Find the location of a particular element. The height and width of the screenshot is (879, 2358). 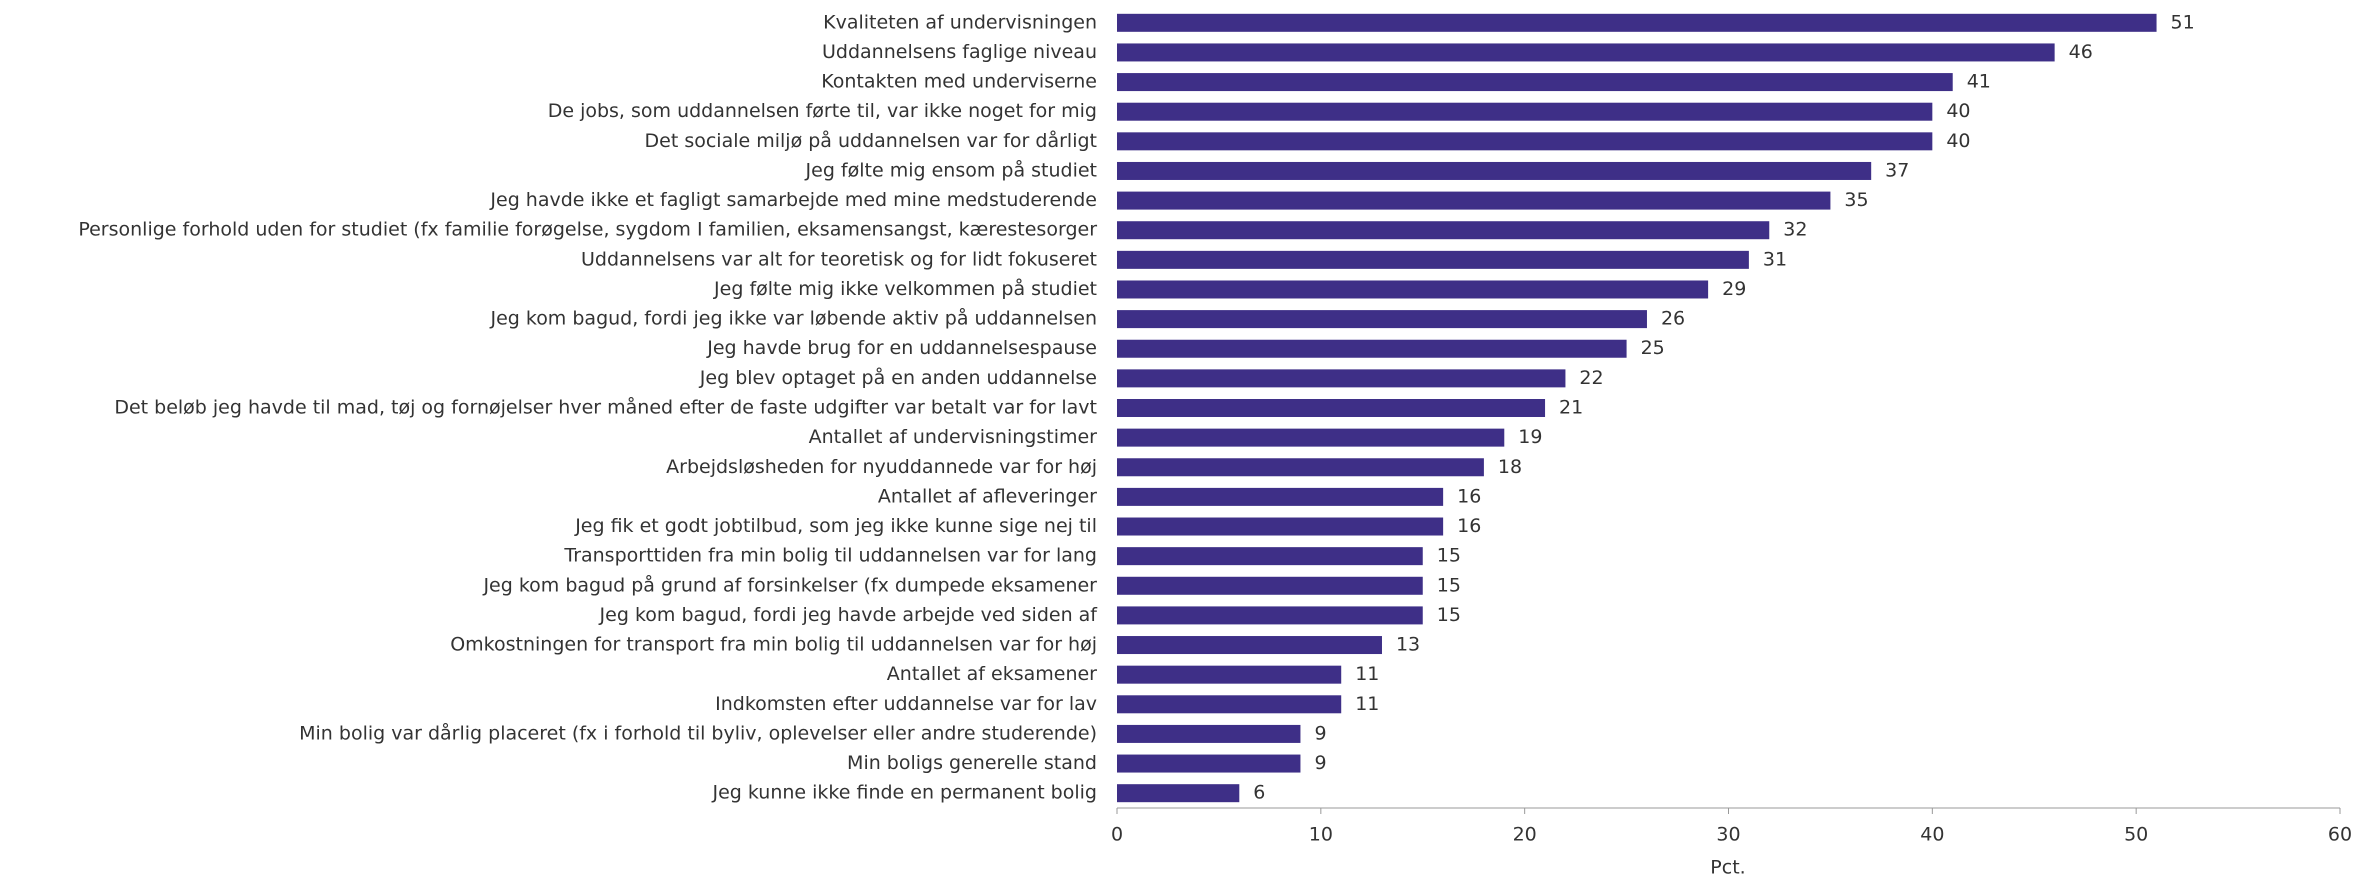

y-tick-label: Antallet af undervisningstimer is located at coordinates (953, 437).